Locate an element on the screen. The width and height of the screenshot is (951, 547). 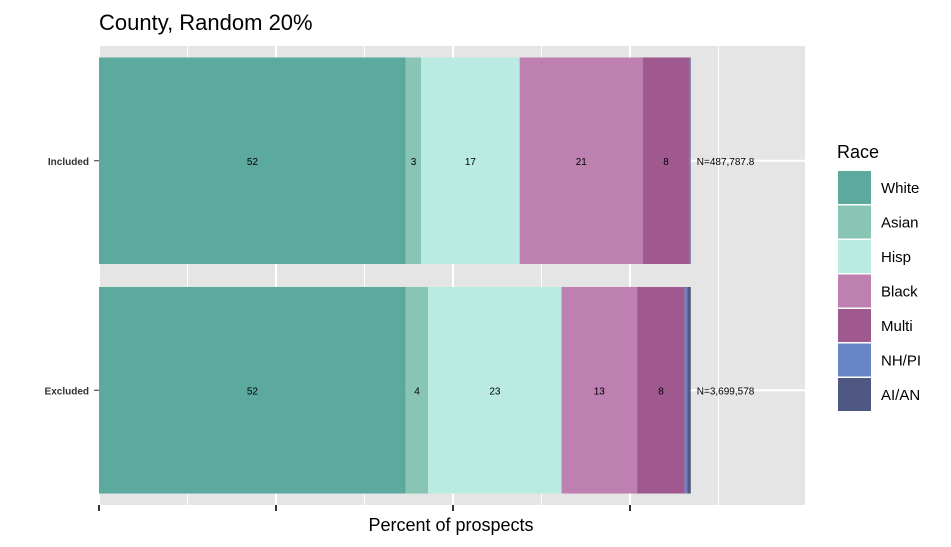
y-tick-label: Excluded is located at coordinates (67, 391).